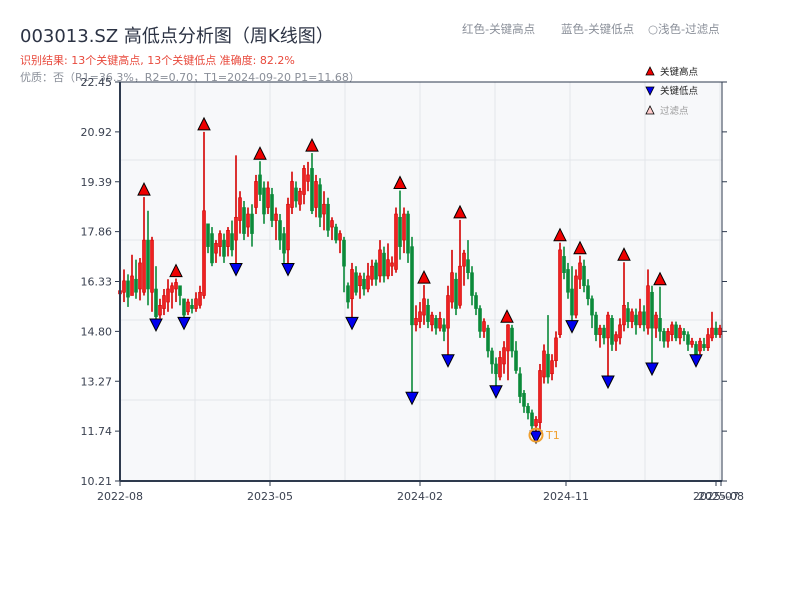 The image size is (800, 600). What do you see at coordinates (97, 132) in the screenshot?
I see `y-tick-label: 20.92` at bounding box center [97, 132].